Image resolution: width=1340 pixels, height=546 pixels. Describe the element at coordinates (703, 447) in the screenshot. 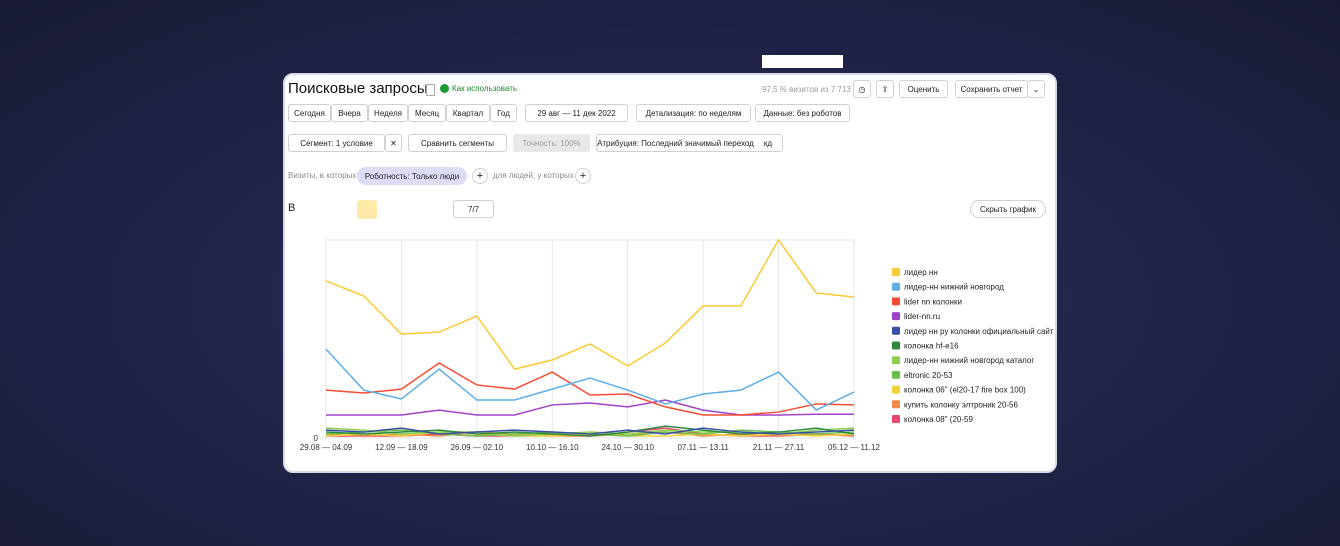

I see `x-tick-label: 07.11 — 13.11` at that location.